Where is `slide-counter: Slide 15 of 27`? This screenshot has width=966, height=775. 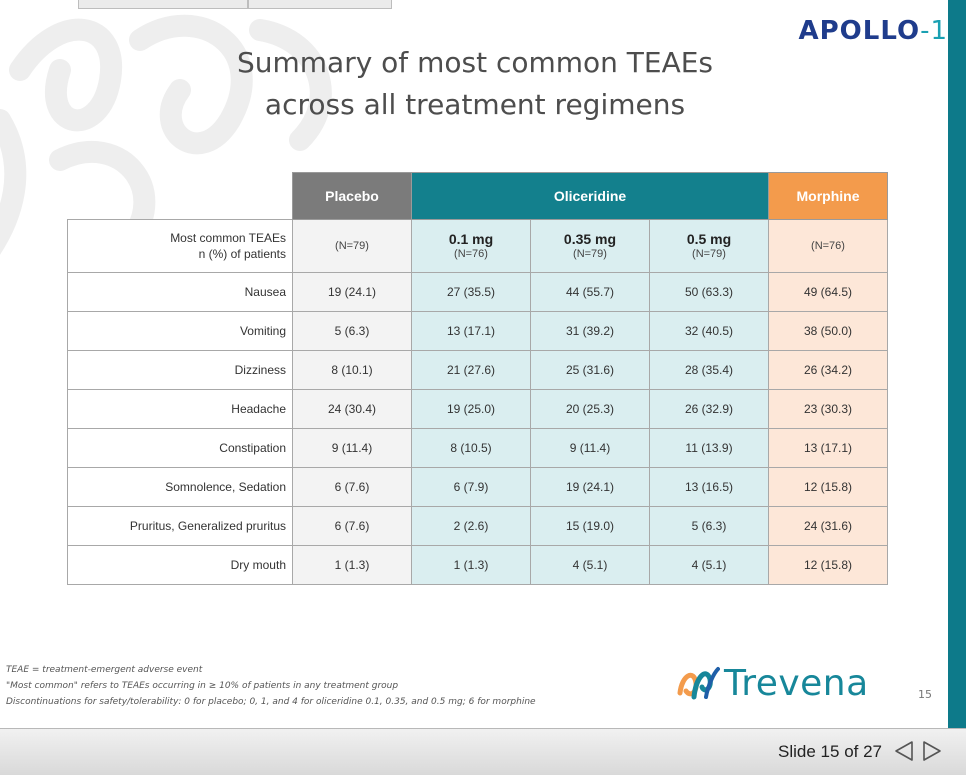 slide-counter: Slide 15 of 27 is located at coordinates (830, 751).